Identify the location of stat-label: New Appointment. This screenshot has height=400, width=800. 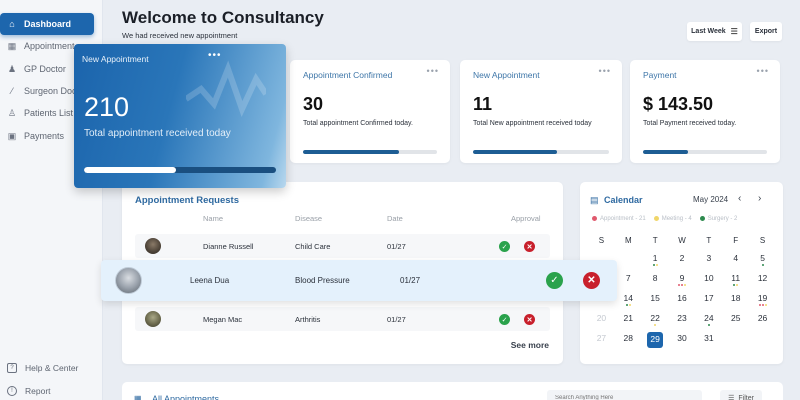
(506, 75).